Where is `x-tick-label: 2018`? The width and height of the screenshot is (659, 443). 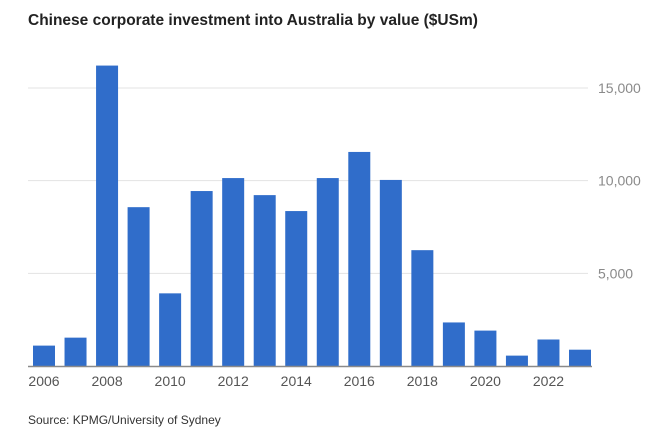 x-tick-label: 2018 is located at coordinates (422, 381).